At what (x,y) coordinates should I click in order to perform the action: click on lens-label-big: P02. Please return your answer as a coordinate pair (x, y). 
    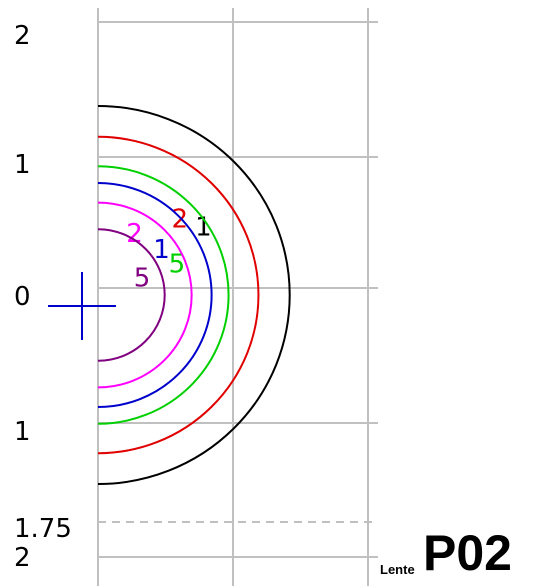
    Looking at the image, I should click on (467, 553).